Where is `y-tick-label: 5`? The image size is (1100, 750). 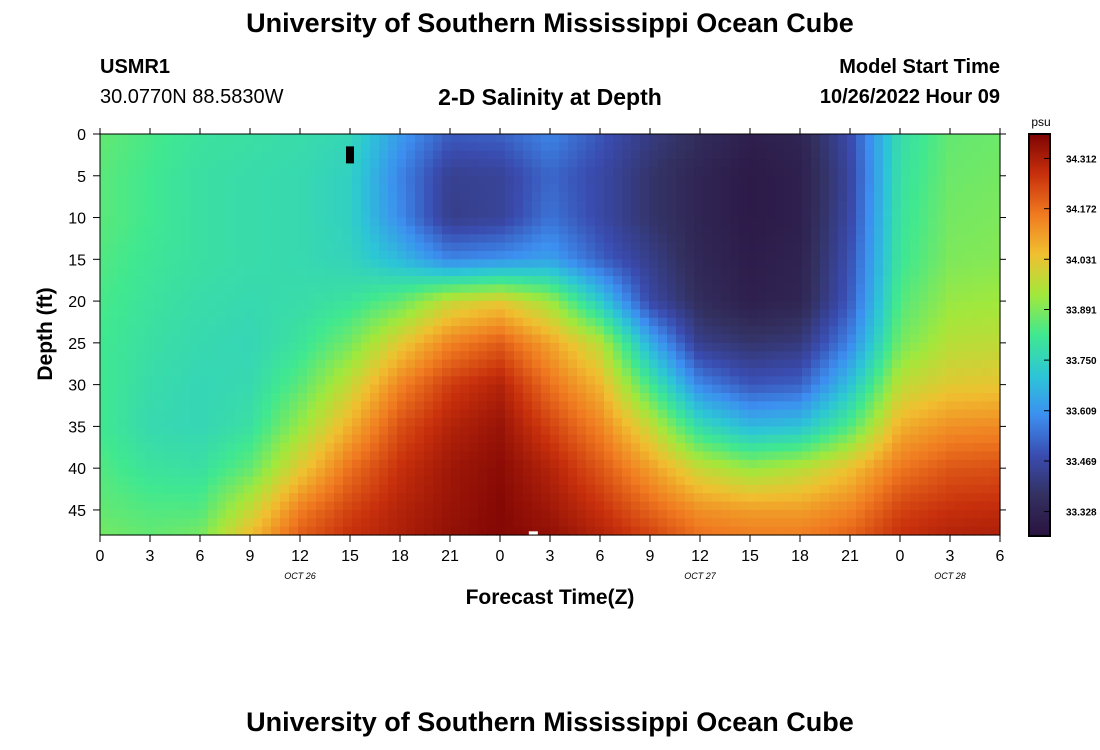 y-tick-label: 5 is located at coordinates (81, 177).